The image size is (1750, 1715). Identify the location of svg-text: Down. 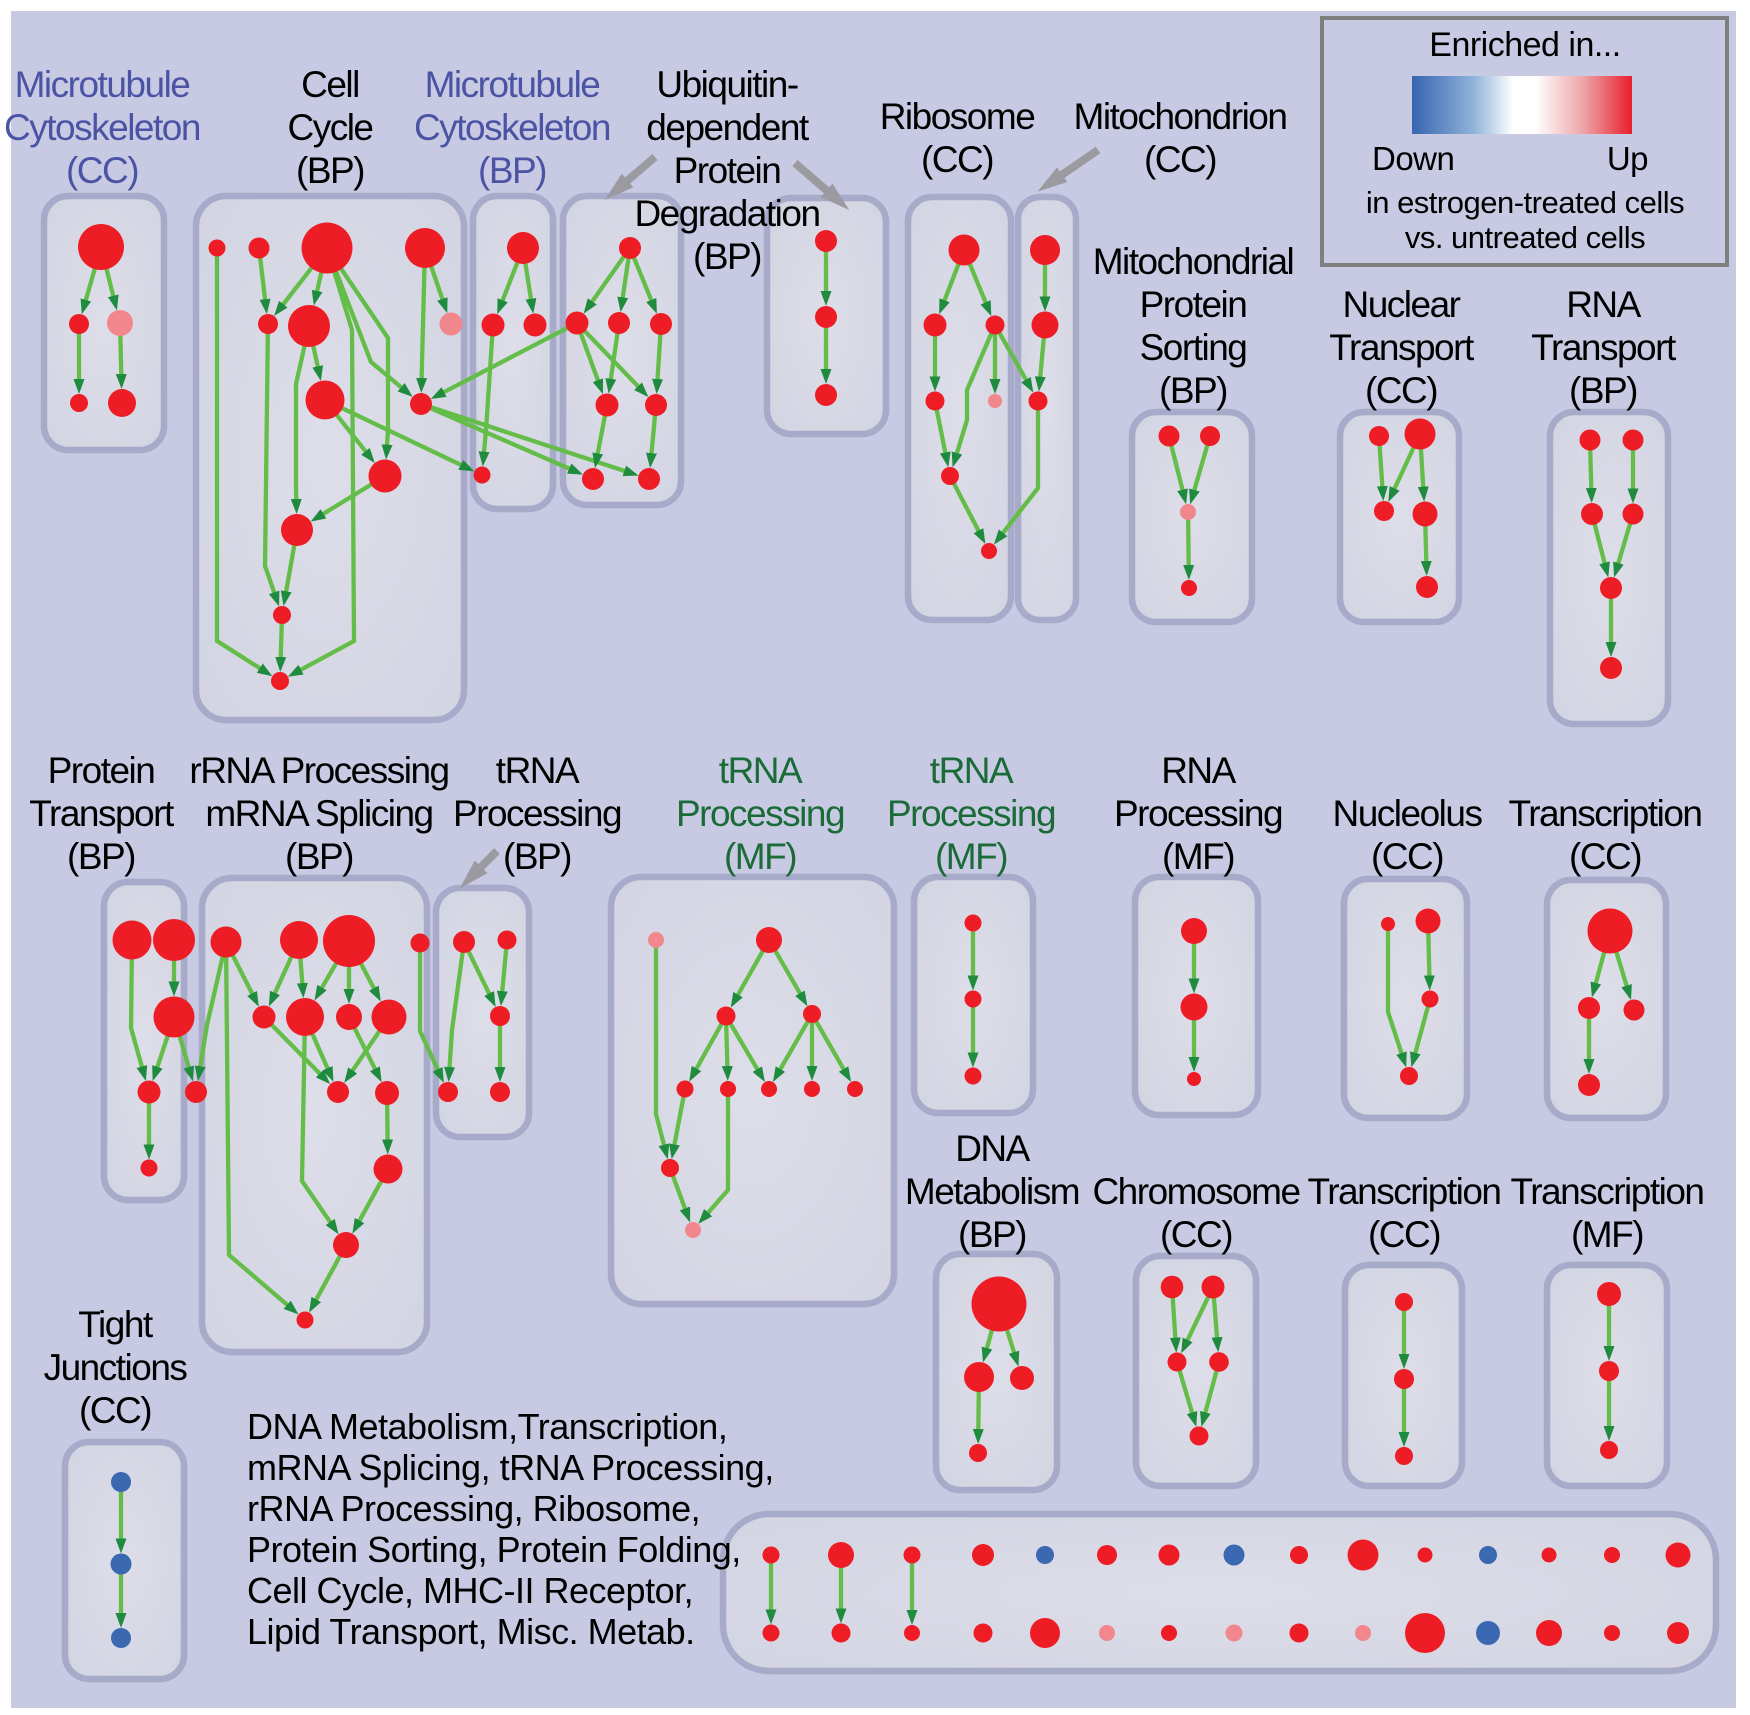
(1413, 158).